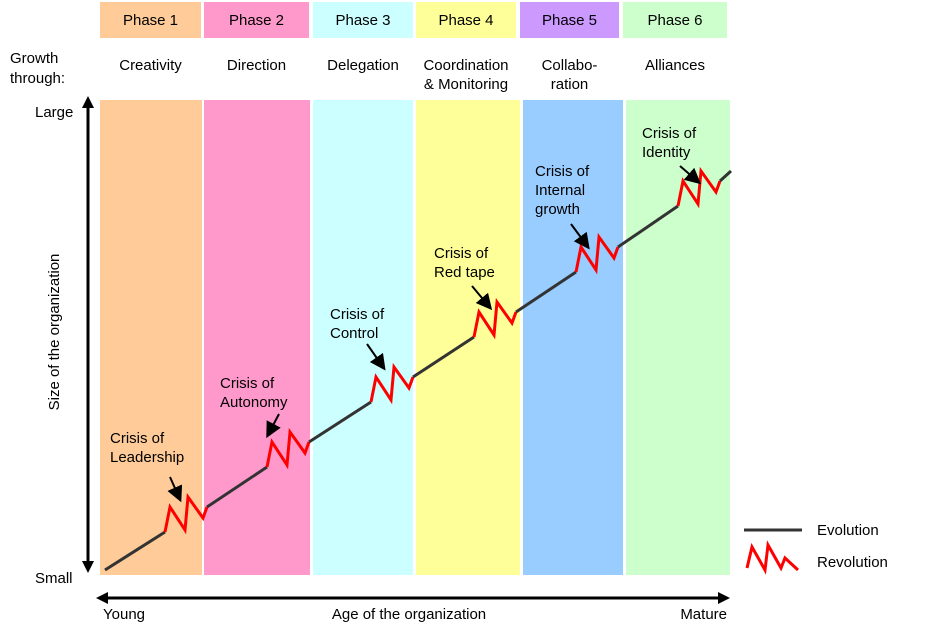  I want to click on crisis-label-2: Crisis of, so click(247, 383).